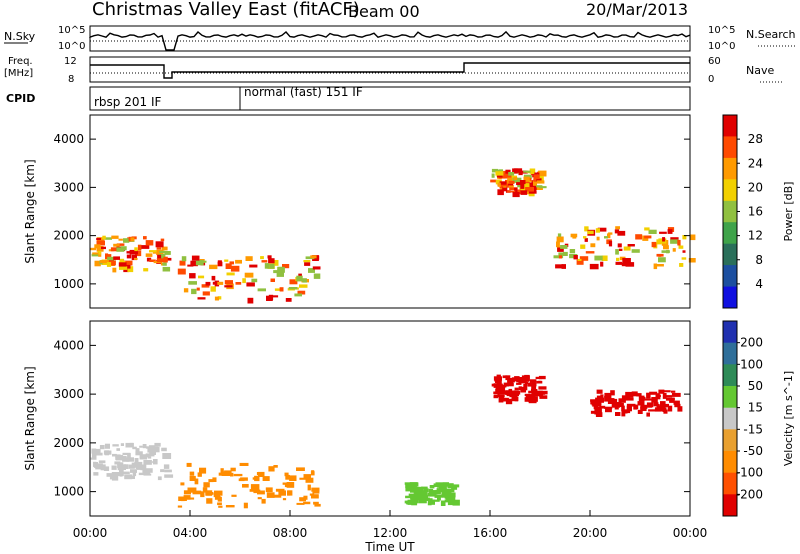  What do you see at coordinates (68, 345) in the screenshot?
I see `y-tick-label: 4000` at bounding box center [68, 345].